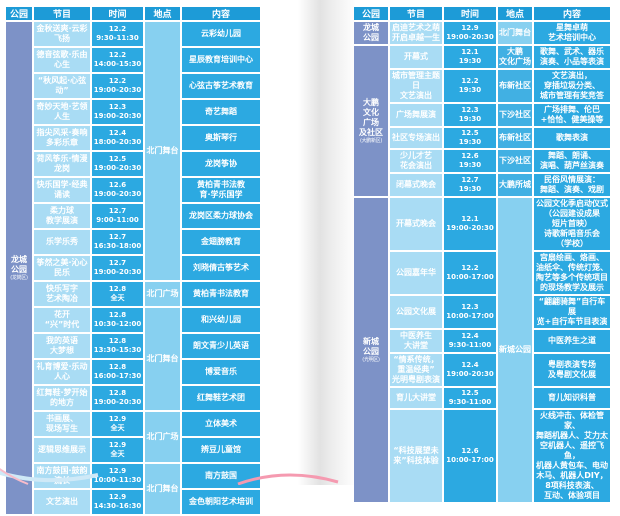  Describe the element at coordinates (62, 398) in the screenshot. I see `program-cell: 红舞鞋·梦开始的地方` at that location.